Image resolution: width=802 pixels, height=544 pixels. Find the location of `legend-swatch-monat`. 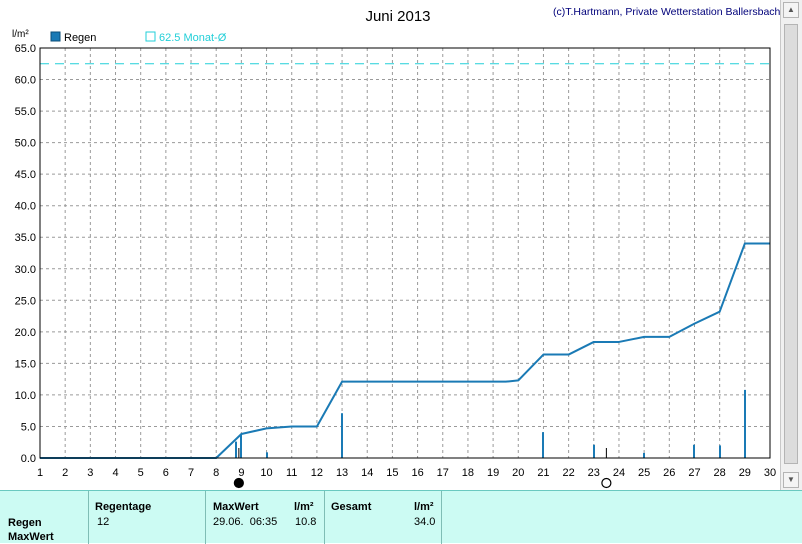

legend-swatch-monat is located at coordinates (150, 36).